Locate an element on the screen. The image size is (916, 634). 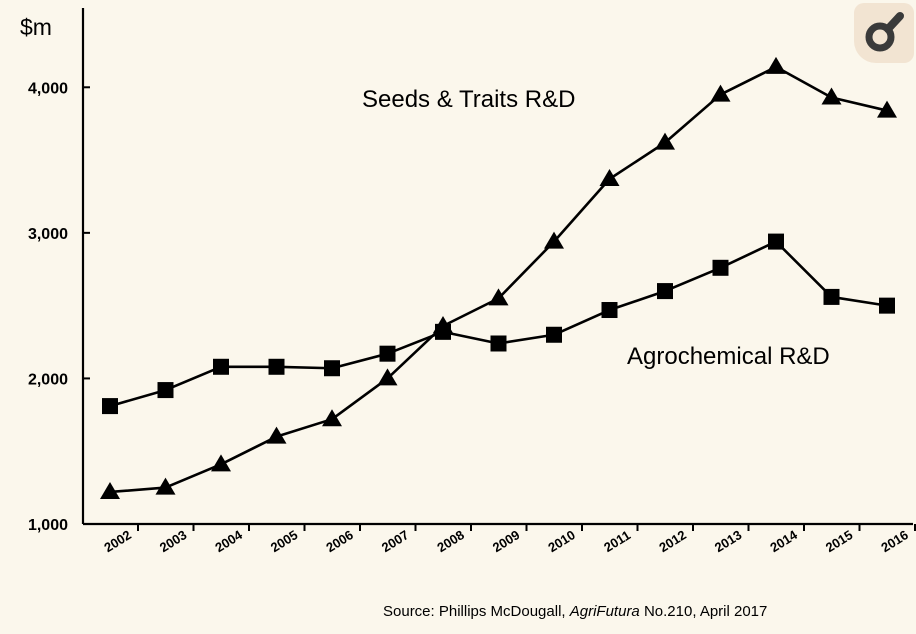
series-label-seeds-traits: Seeds & Traits R&D is located at coordinates (468, 99).